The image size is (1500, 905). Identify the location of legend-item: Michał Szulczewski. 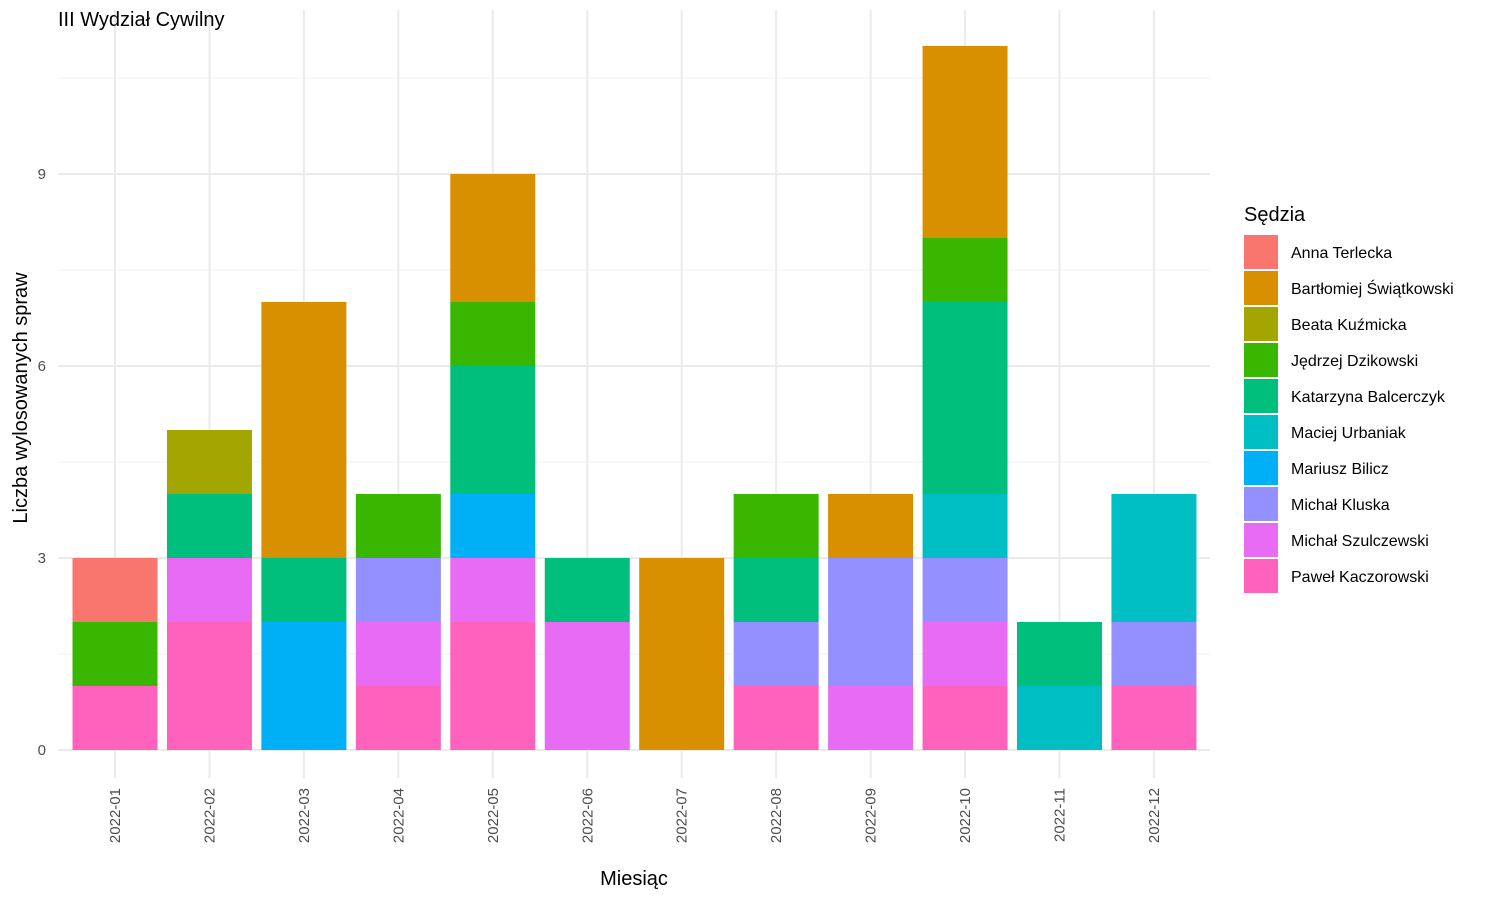
(1336, 540).